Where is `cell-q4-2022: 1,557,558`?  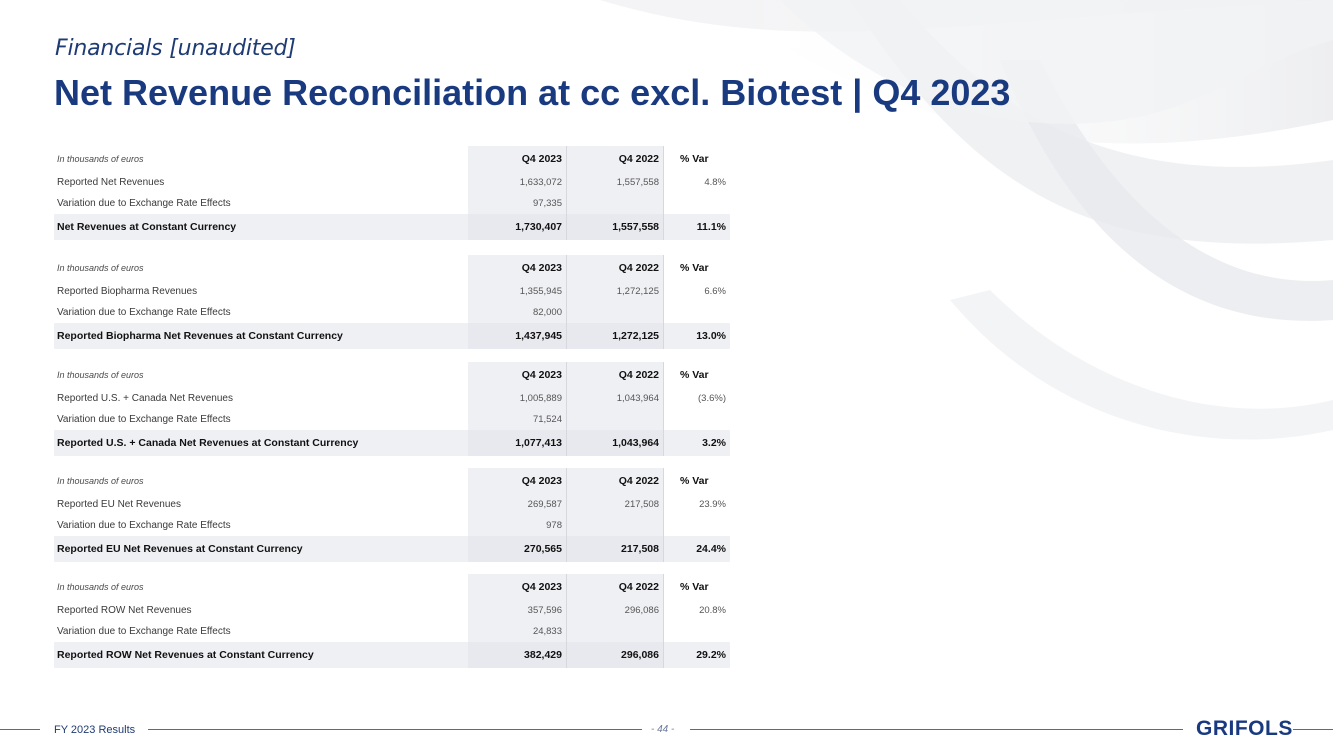 cell-q4-2022: 1,557,558 is located at coordinates (615, 182).